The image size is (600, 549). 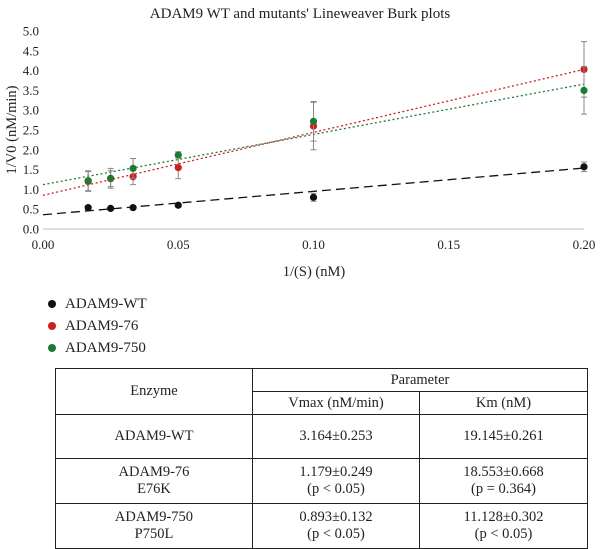 I want to click on table-row: ADAM9-WT 3.164±0.253 19.145±0.261, so click(x=321, y=436).